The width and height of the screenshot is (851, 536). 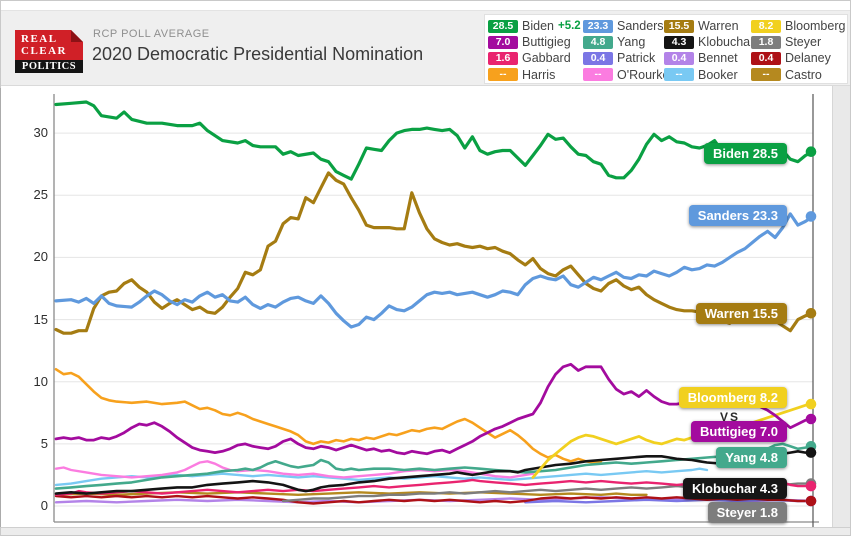 What do you see at coordinates (151, 34) in the screenshot?
I see `chart-kicker: RCP POLL AVERAGE` at bounding box center [151, 34].